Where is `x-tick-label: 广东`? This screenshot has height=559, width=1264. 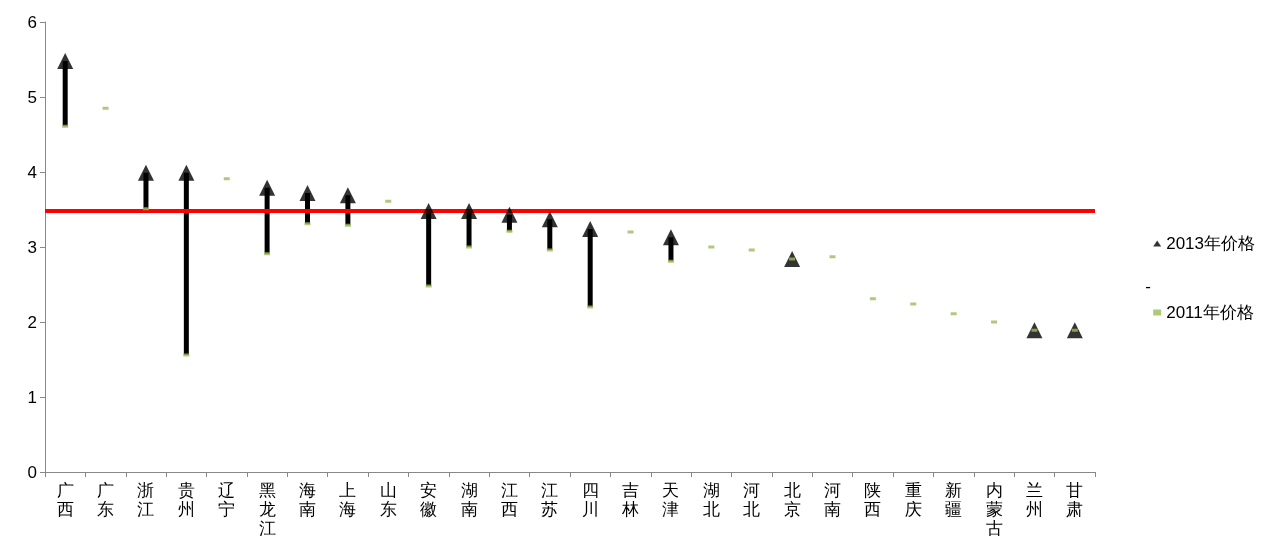 x-tick-label: 广东 is located at coordinates (106, 499).